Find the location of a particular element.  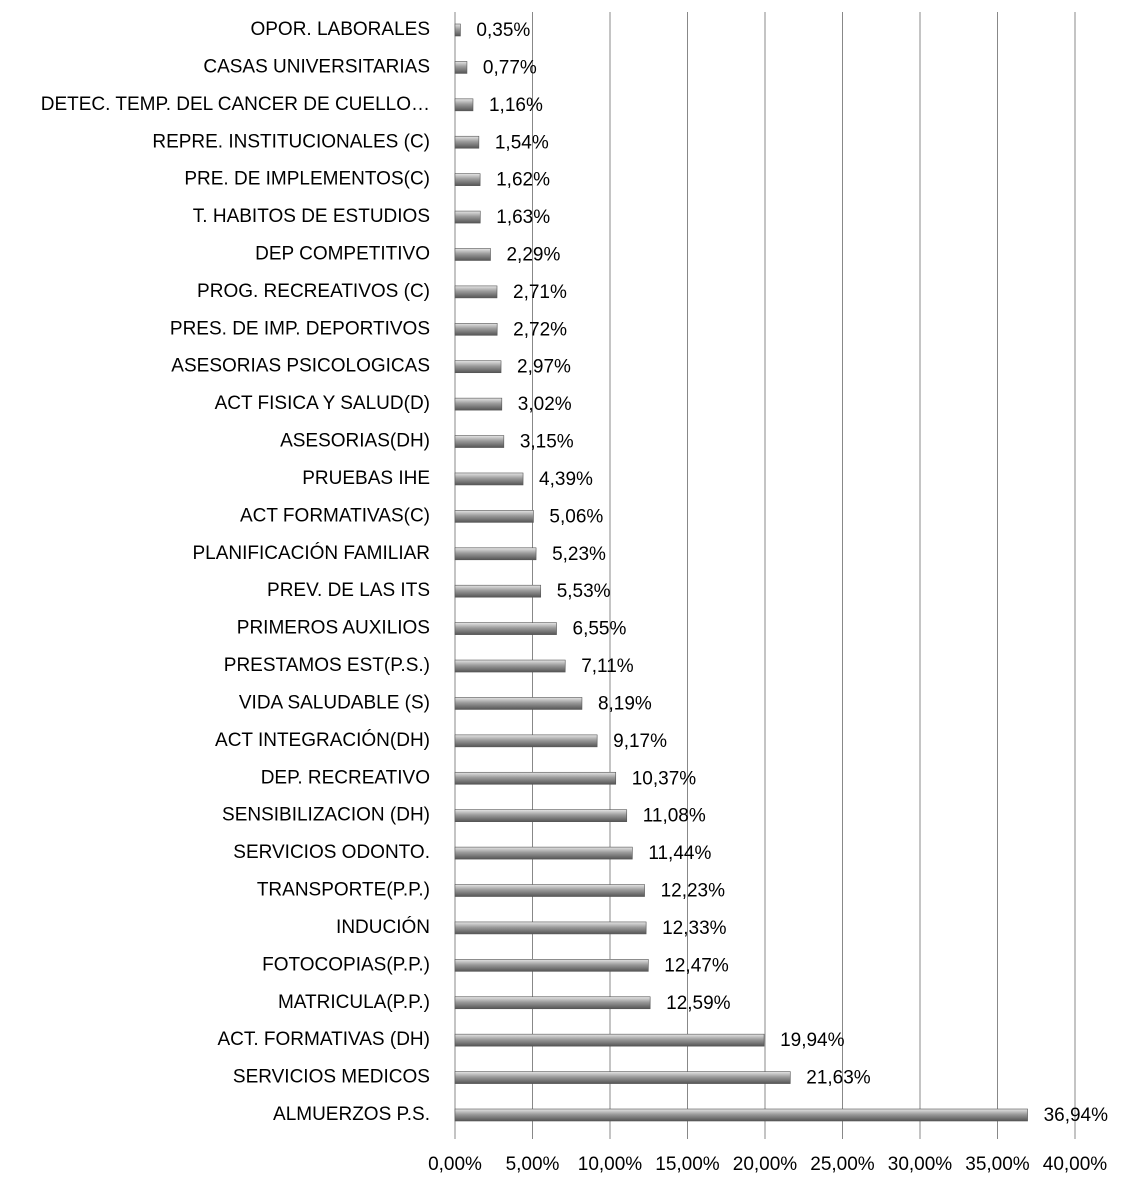

y-tick-label: PREV. DE LAS ITS is located at coordinates (348, 590).